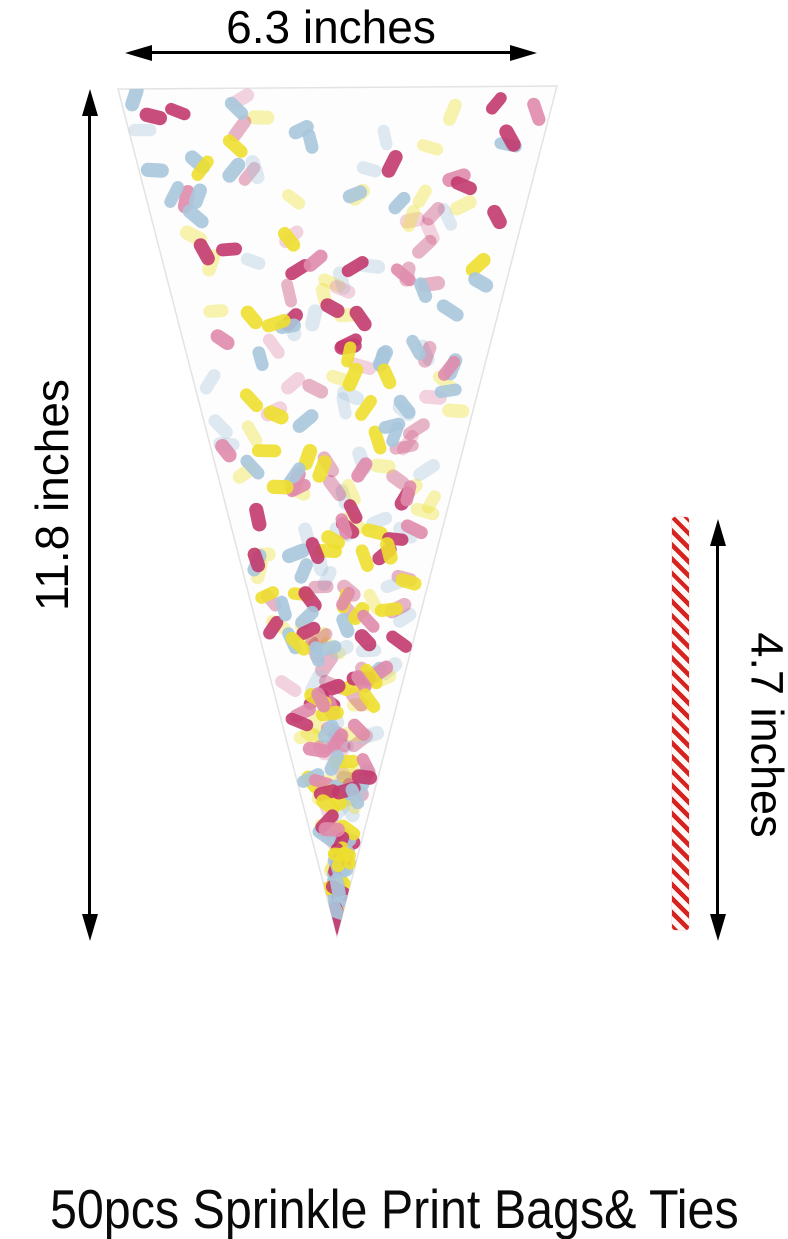 The image size is (788, 1239). Describe the element at coordinates (523, 53) in the screenshot. I see `arrowhead-right-icon` at that location.